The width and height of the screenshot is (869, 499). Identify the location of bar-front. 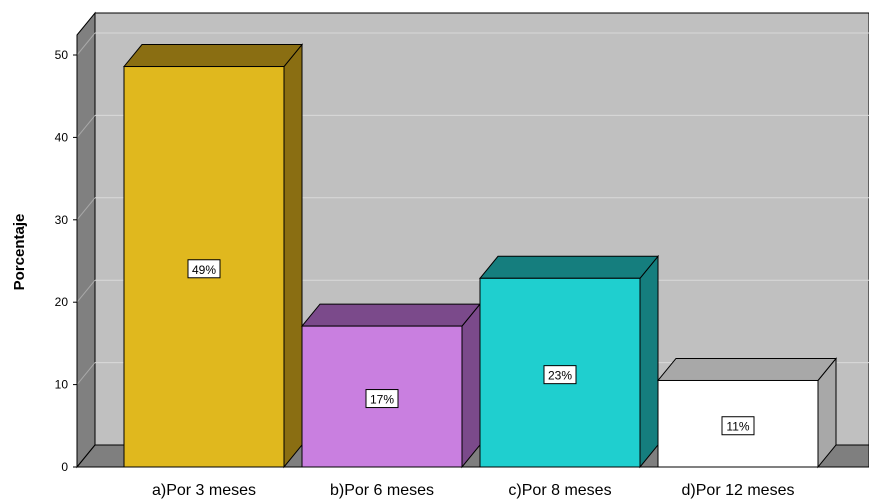
(738, 423).